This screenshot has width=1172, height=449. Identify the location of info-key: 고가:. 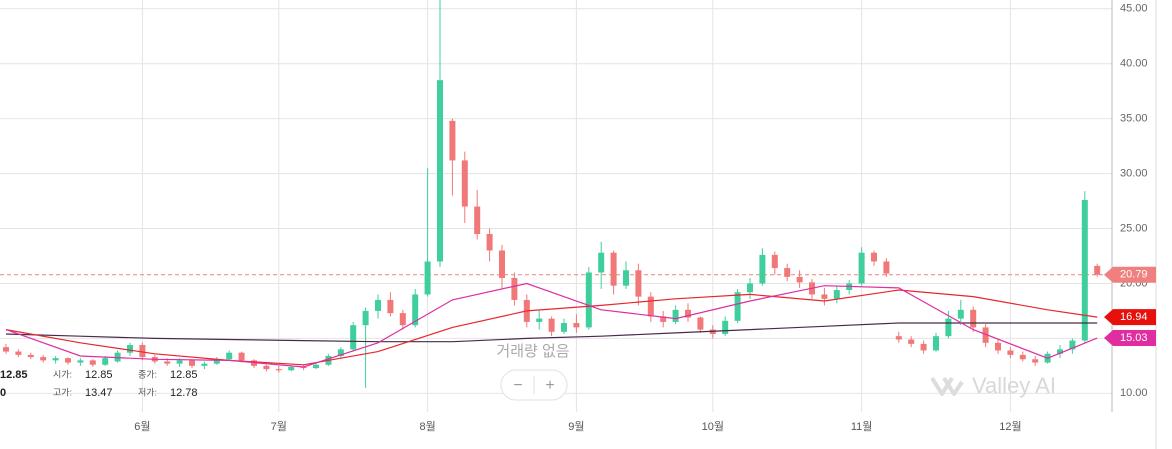
(62, 392).